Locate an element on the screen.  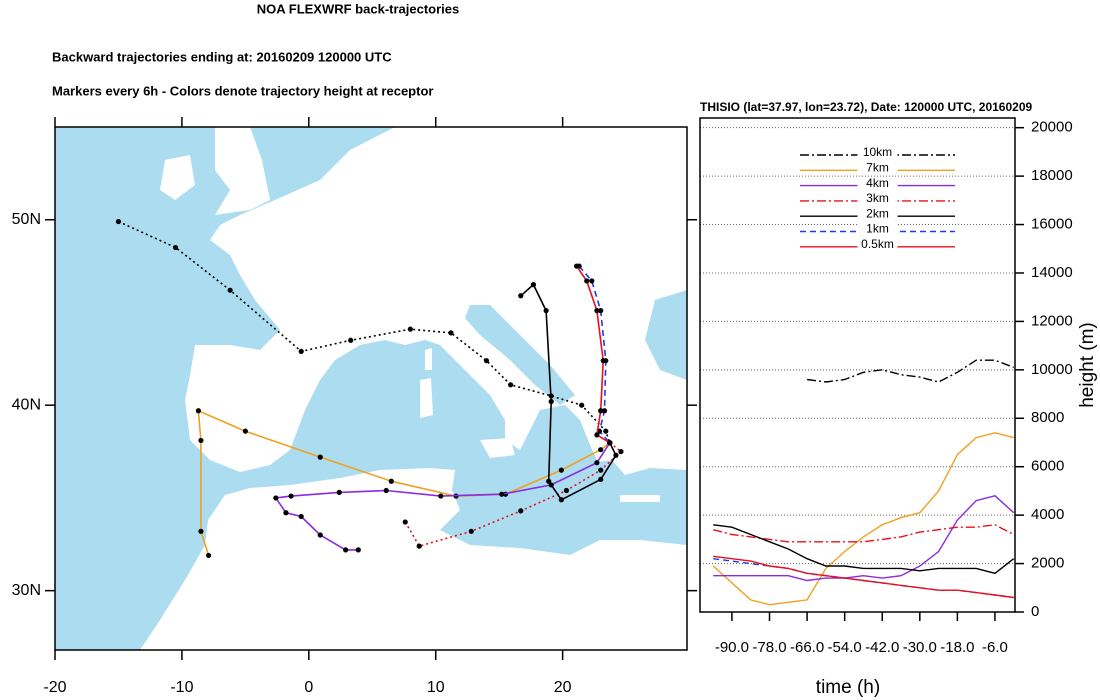
sicily is located at coordinates (497, 448).